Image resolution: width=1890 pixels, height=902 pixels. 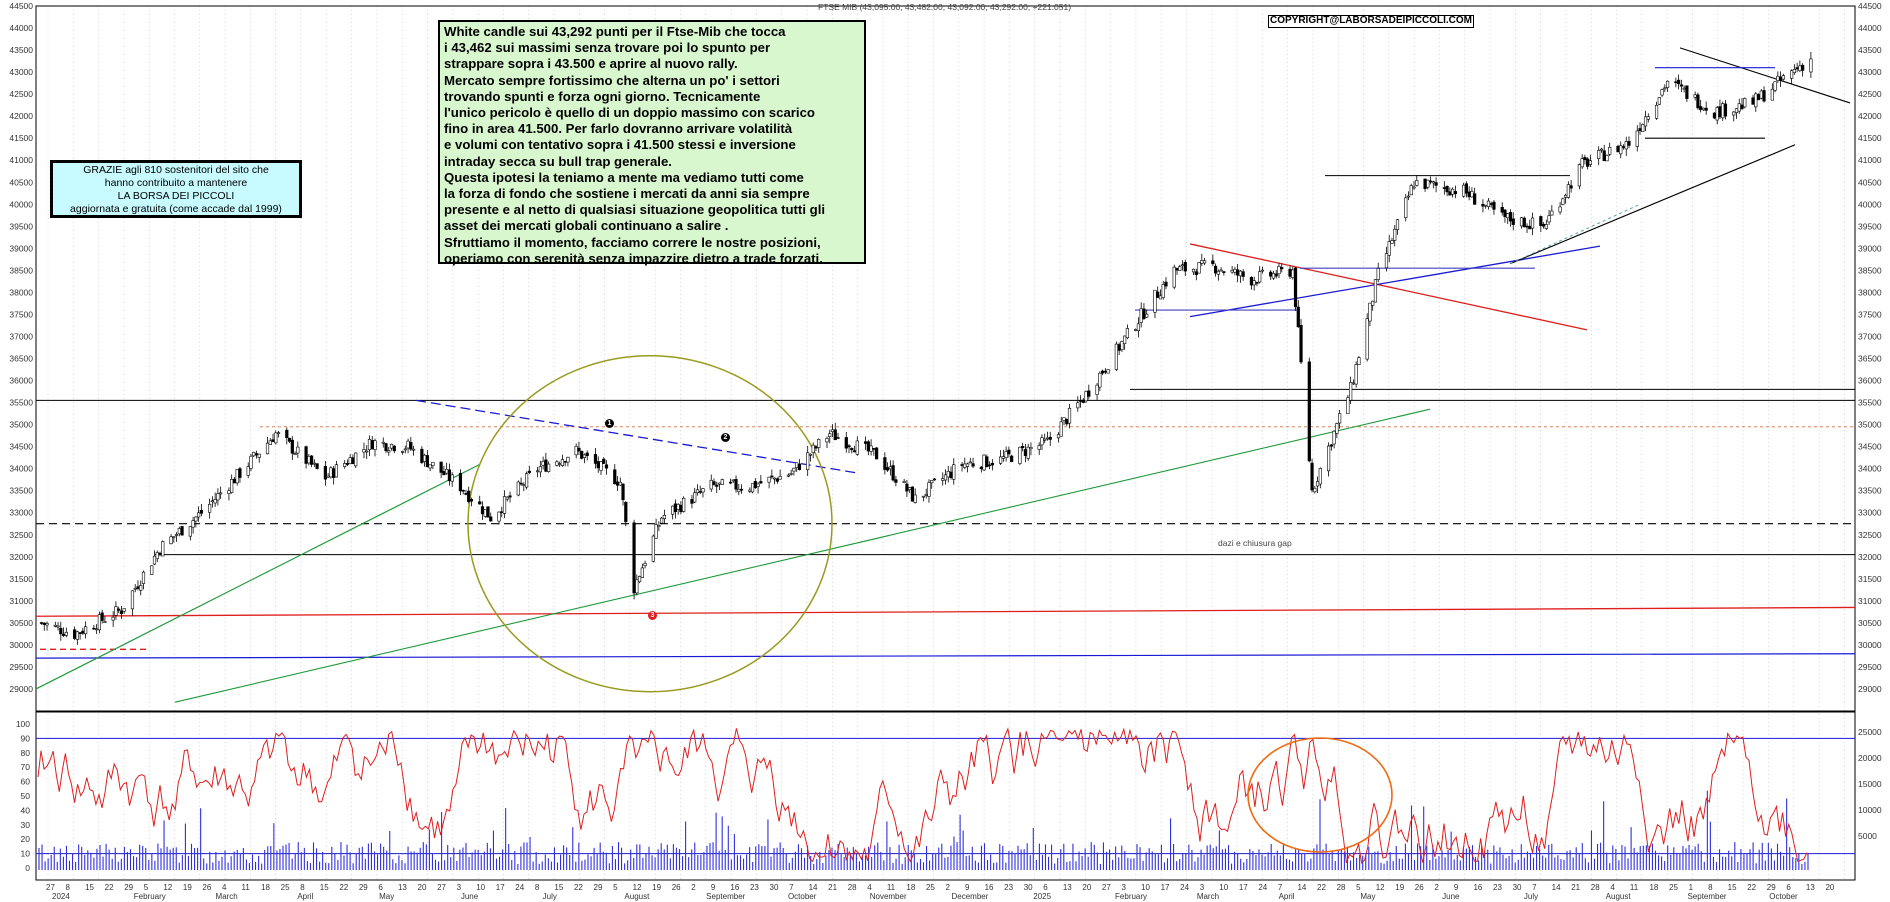 I want to click on day-label: 22, so click(x=578, y=887).